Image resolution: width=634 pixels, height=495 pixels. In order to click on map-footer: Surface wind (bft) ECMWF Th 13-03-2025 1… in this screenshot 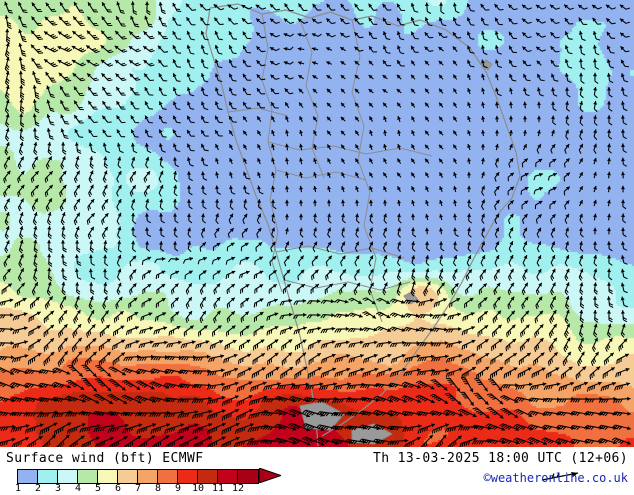, I will do `click(317, 468)`.